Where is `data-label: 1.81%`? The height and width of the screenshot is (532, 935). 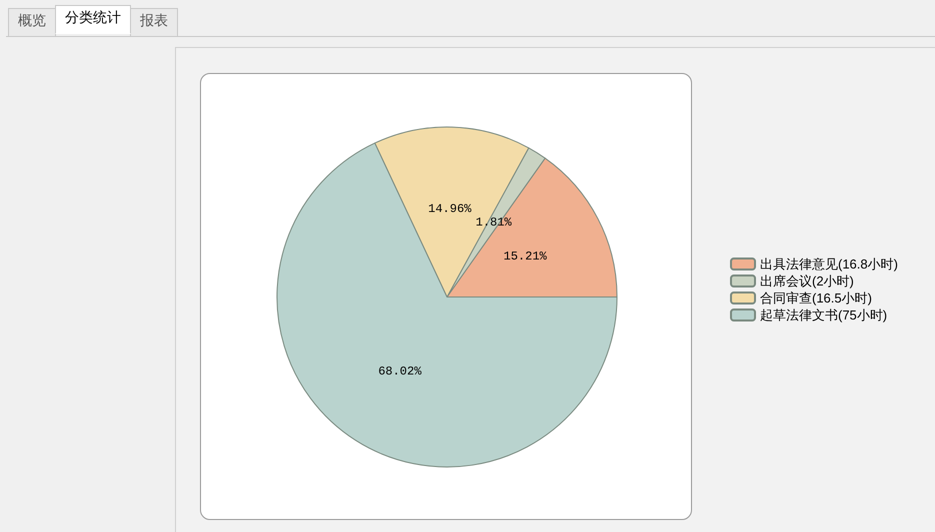 data-label: 1.81% is located at coordinates (494, 222).